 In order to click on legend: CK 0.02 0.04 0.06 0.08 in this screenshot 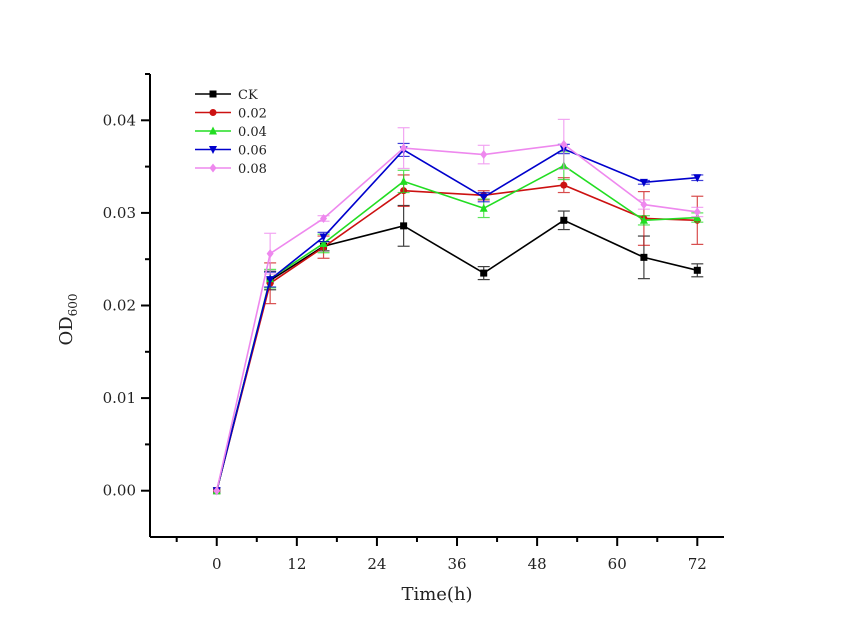, I will do `click(231, 132)`.